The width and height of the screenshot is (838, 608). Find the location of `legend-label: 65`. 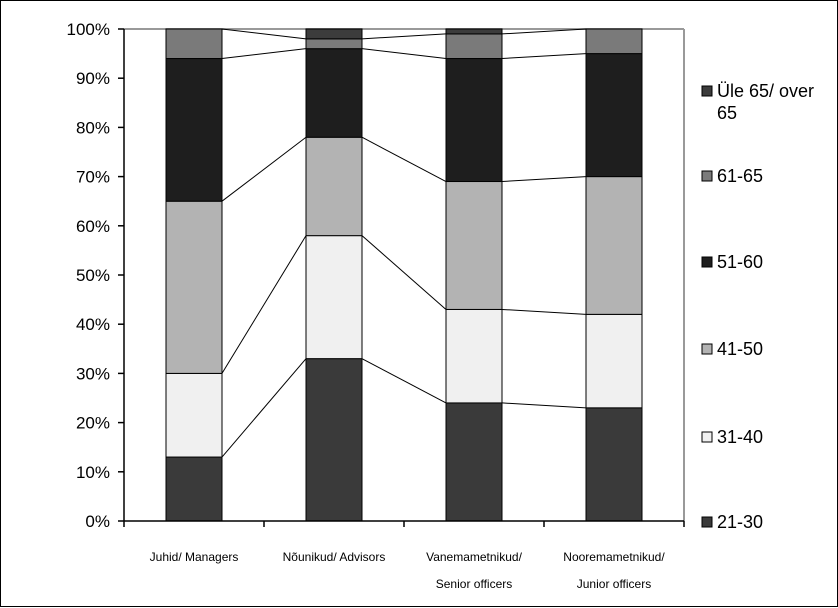

legend-label: 65 is located at coordinates (727, 113).